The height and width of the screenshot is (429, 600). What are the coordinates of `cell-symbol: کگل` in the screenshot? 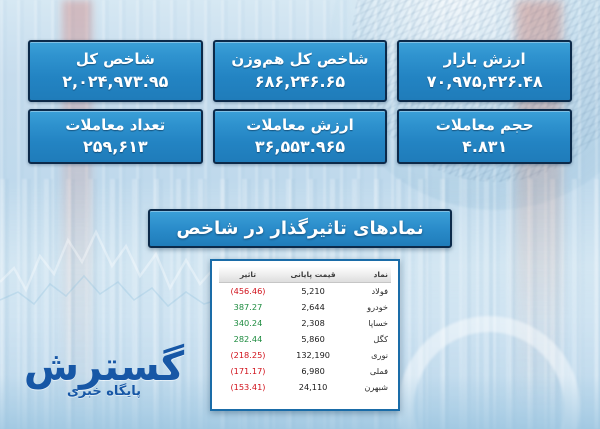 It's located at (380, 339).